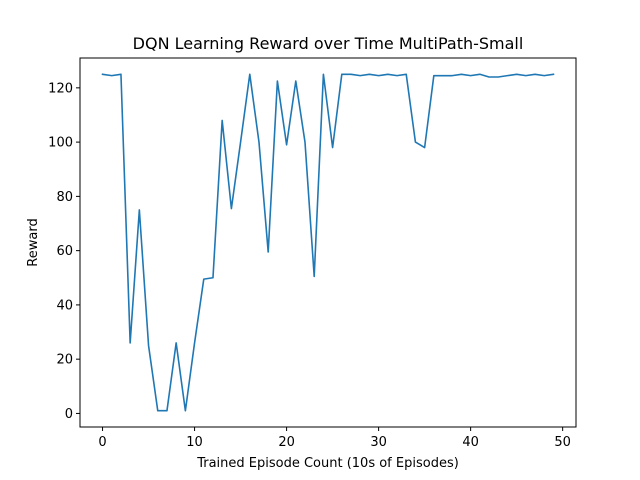 This screenshot has width=640, height=480. I want to click on y-axis-ticks: 0 20 40 60 80 100 120, so click(64, 251).